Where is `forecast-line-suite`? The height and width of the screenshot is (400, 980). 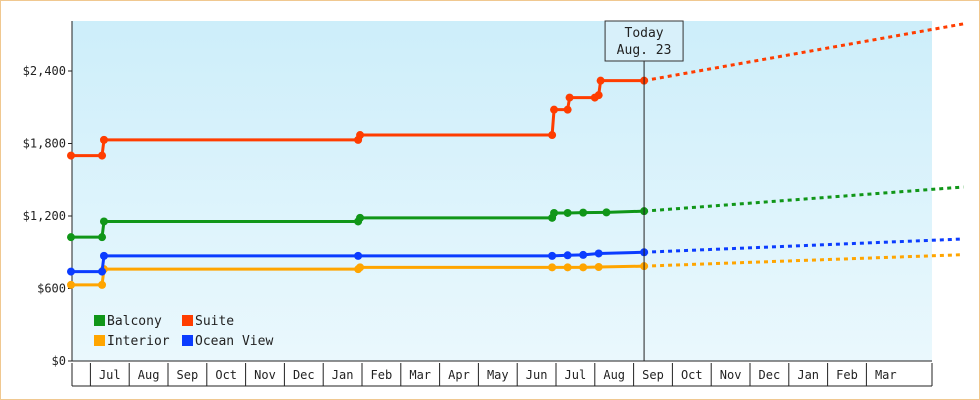 forecast-line-suite is located at coordinates (803, 52).